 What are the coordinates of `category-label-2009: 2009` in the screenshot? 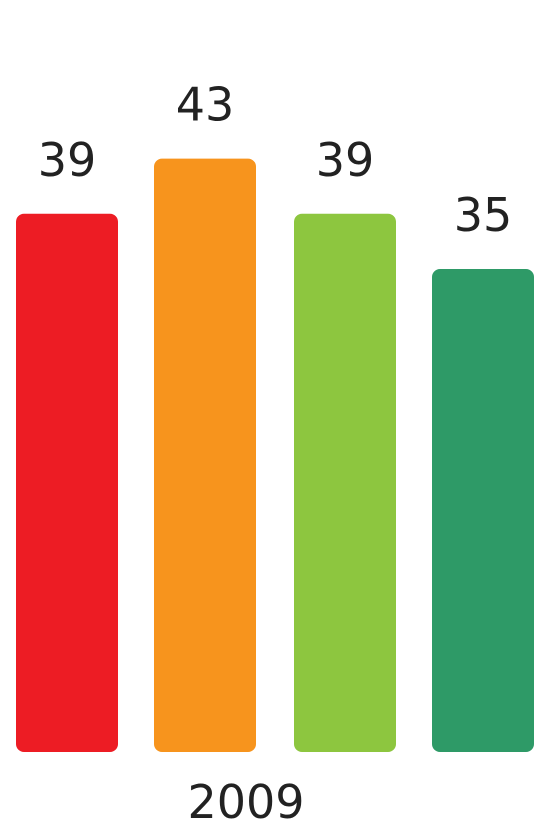 It's located at (245, 802).